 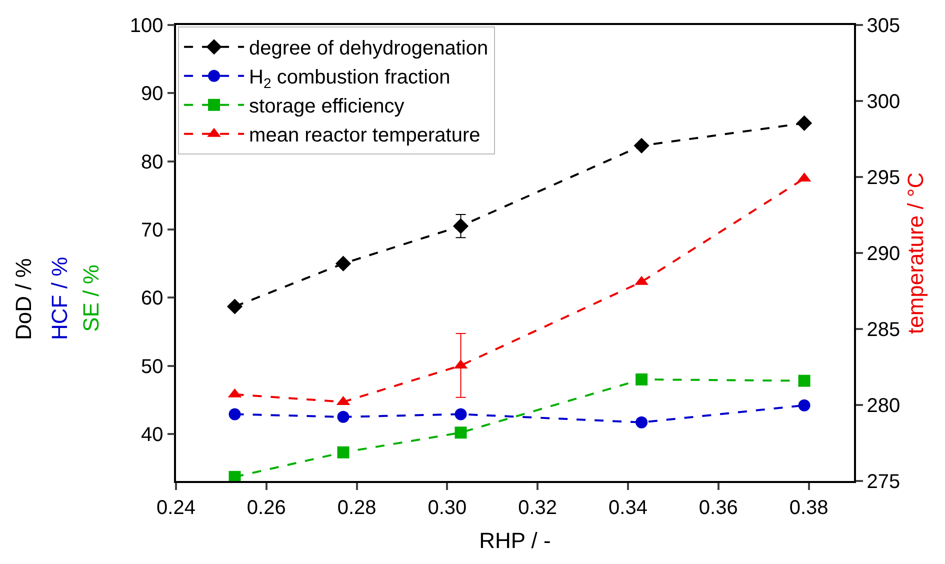 I want to click on y-tick-label: 60, so click(x=152, y=299).